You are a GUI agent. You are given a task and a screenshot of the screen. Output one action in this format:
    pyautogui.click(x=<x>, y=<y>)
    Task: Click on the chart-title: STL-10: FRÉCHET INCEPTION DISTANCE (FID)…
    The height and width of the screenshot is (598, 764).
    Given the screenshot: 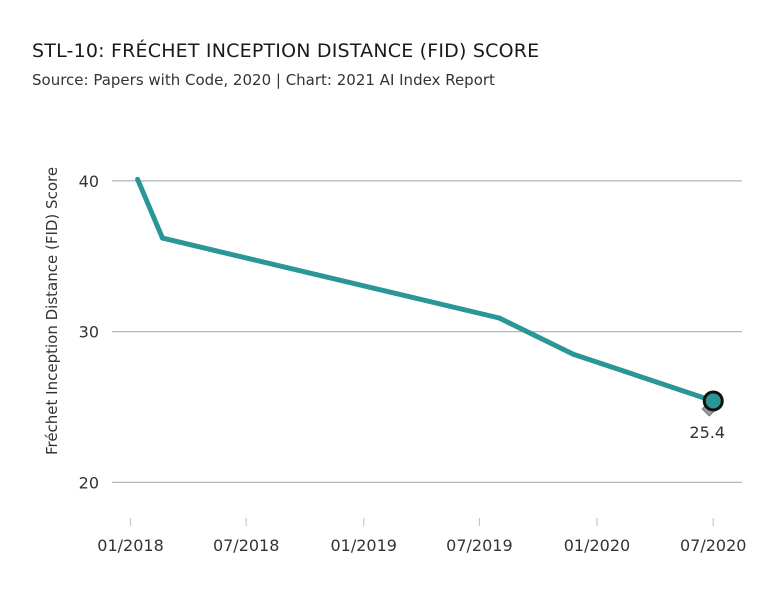 What is the action you would take?
    pyautogui.click(x=286, y=51)
    